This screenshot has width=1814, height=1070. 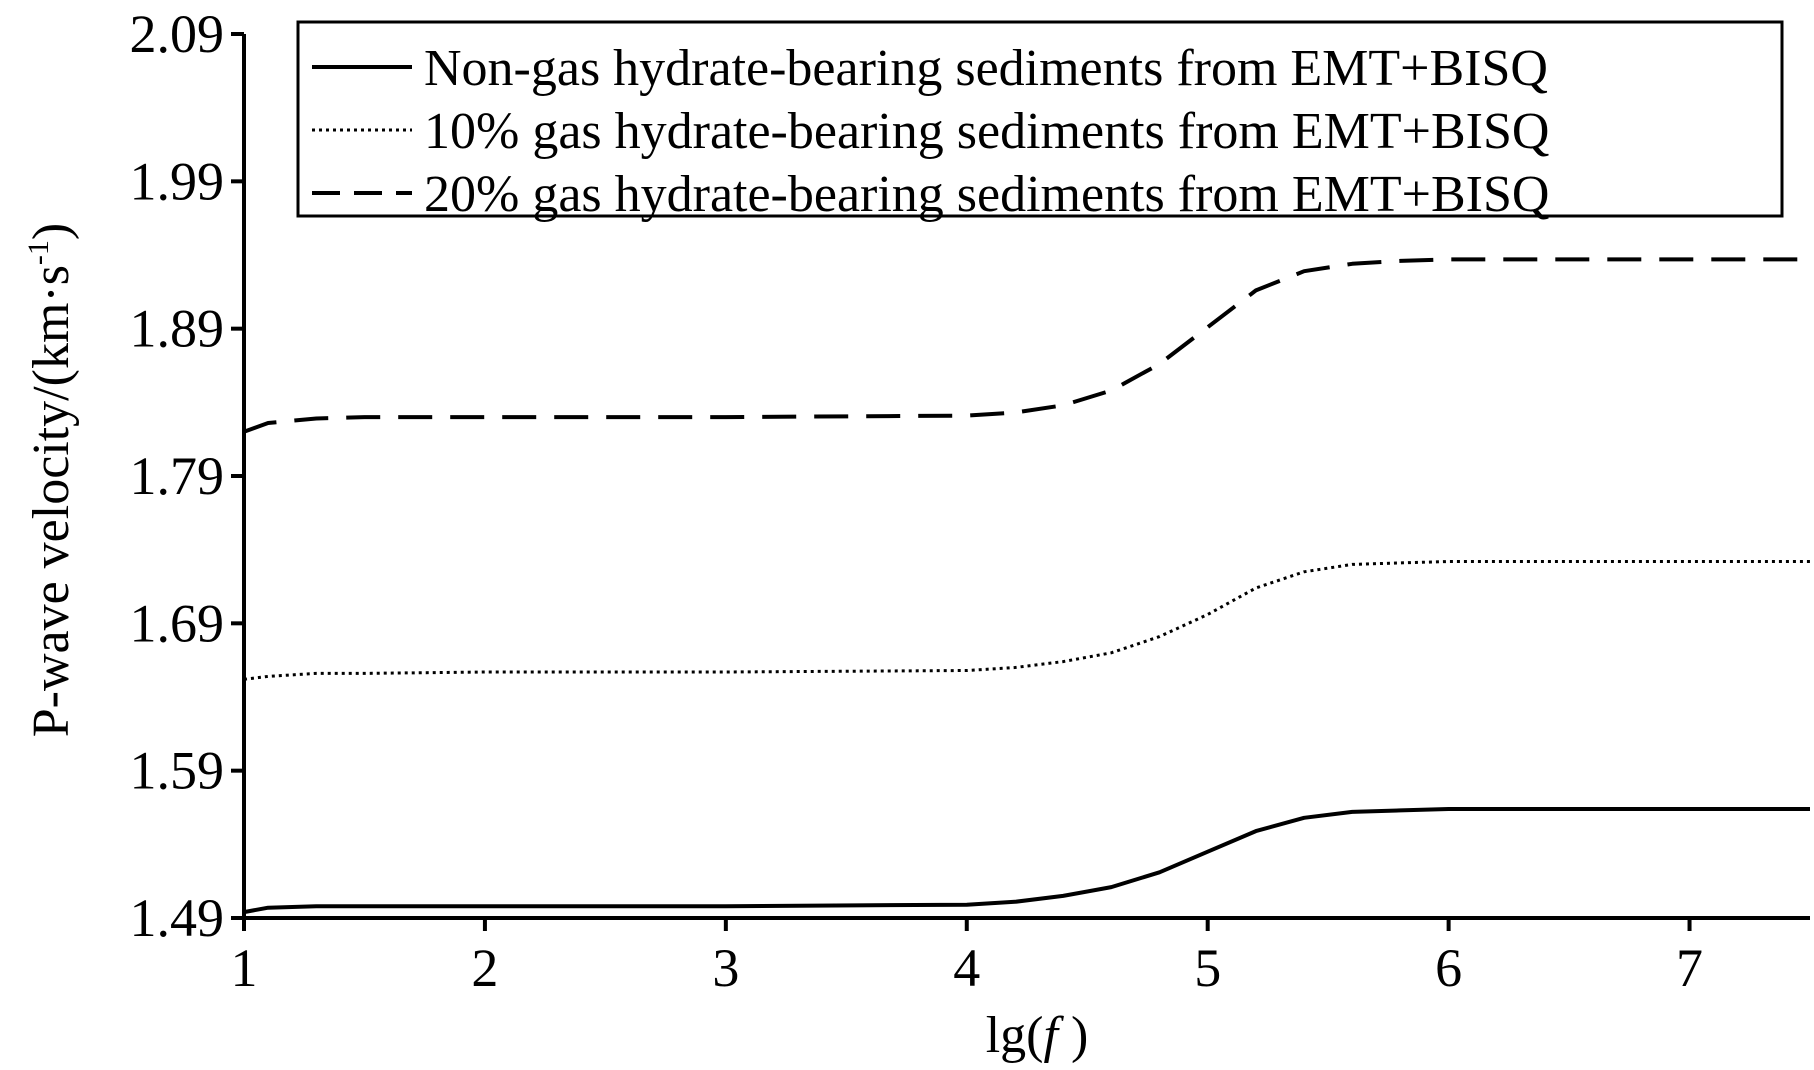 I want to click on y-tick-label: 1.69, so click(x=177, y=623).